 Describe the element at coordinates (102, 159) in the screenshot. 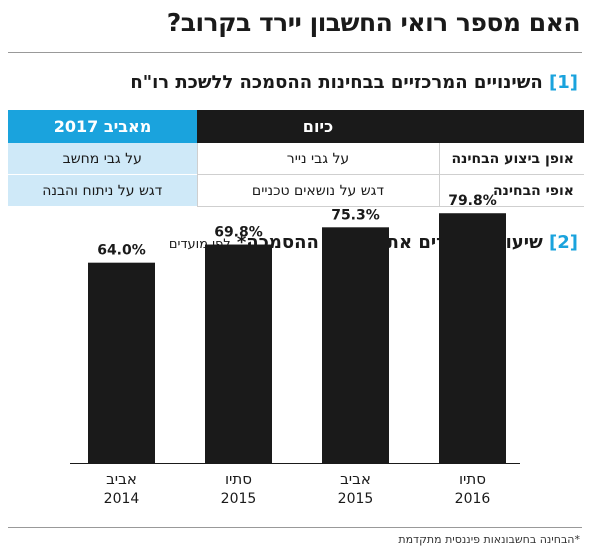

I see `cell-from-2017: על גבי מחשב` at that location.